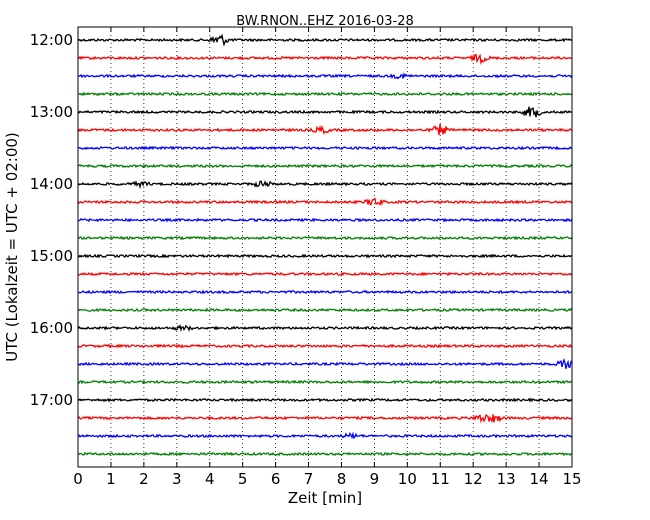 The height and width of the screenshot is (520, 650). I want to click on x-tick-label: 12, so click(473, 479).